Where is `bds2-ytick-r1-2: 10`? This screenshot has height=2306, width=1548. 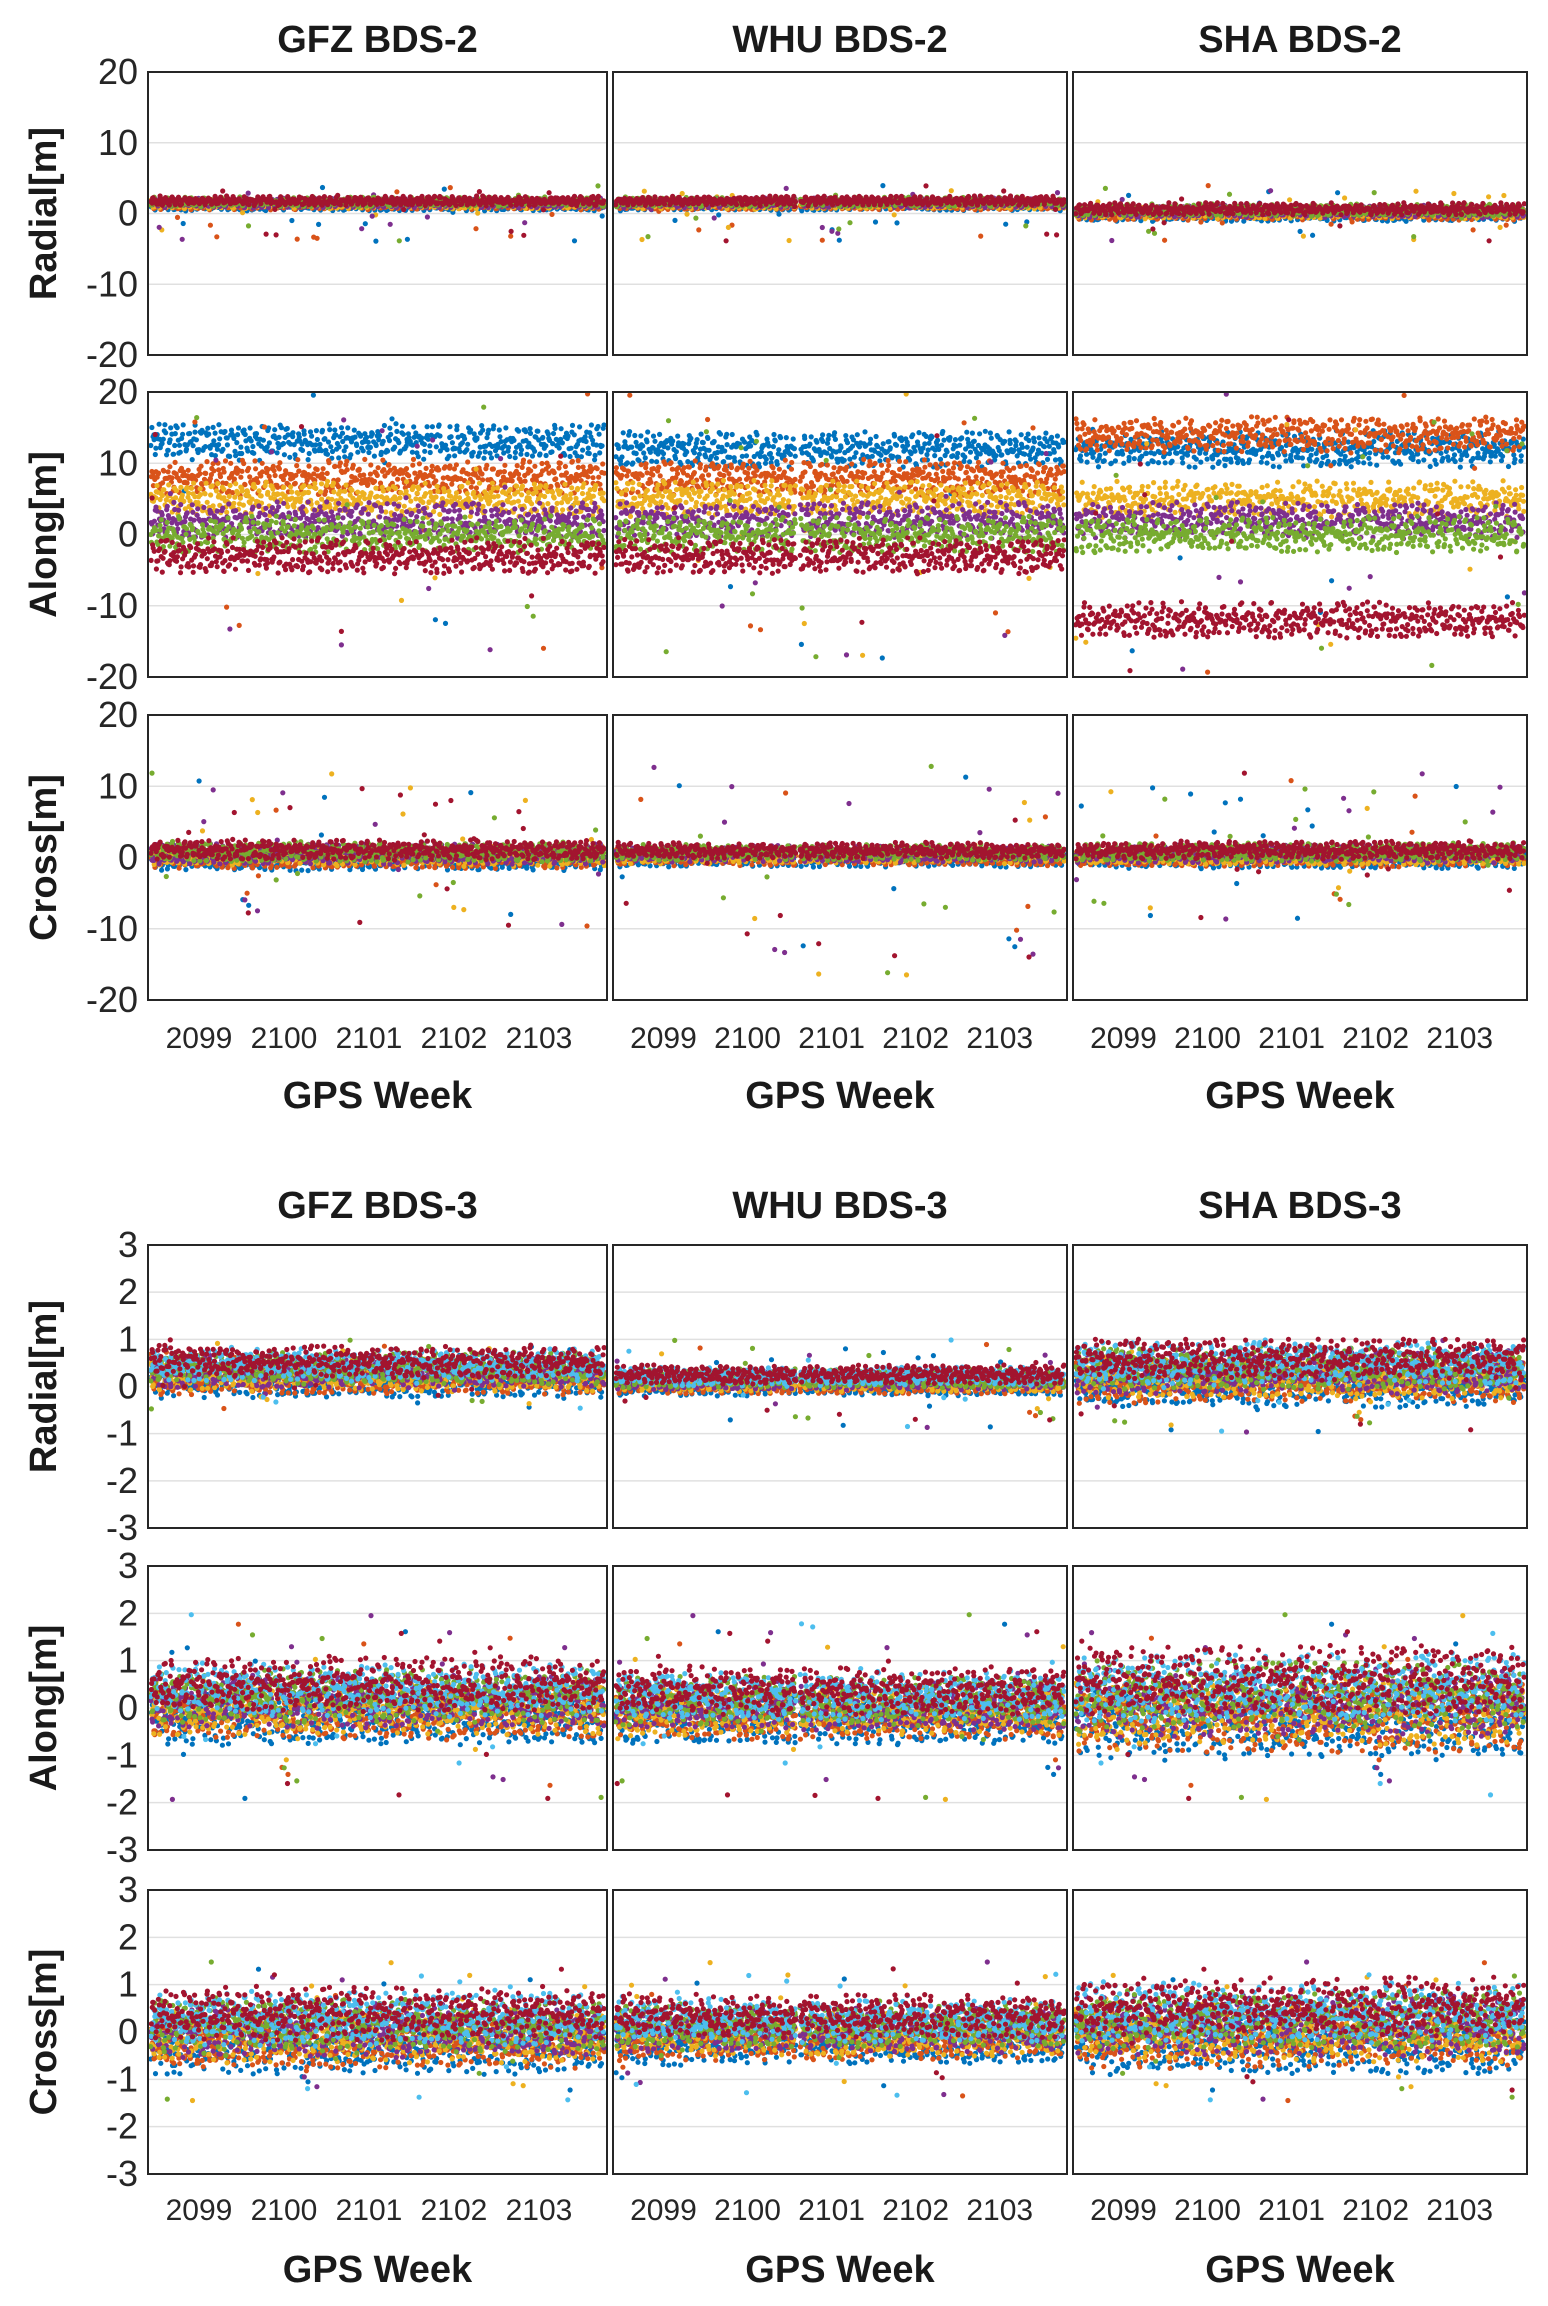 bds2-ytick-r1-2: 10 is located at coordinates (118, 142).